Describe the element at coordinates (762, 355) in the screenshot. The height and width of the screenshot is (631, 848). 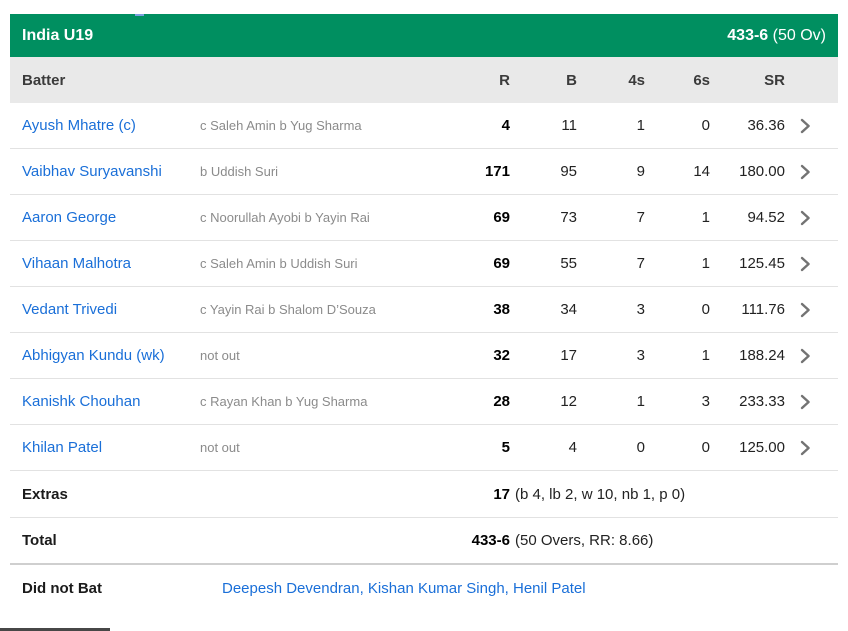
I see `strike-rate-value: 188.24` at that location.